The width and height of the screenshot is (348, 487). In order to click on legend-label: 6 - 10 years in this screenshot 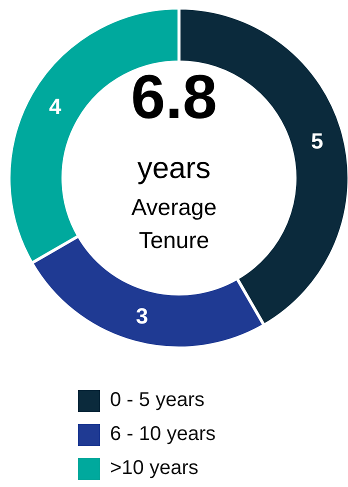, I will do `click(163, 434)`.